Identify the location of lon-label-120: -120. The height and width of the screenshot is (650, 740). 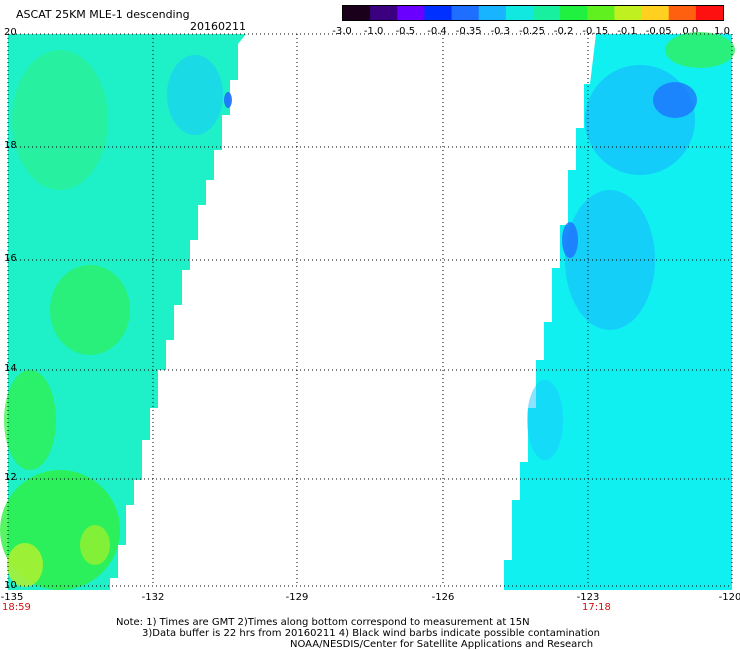
(729, 597).